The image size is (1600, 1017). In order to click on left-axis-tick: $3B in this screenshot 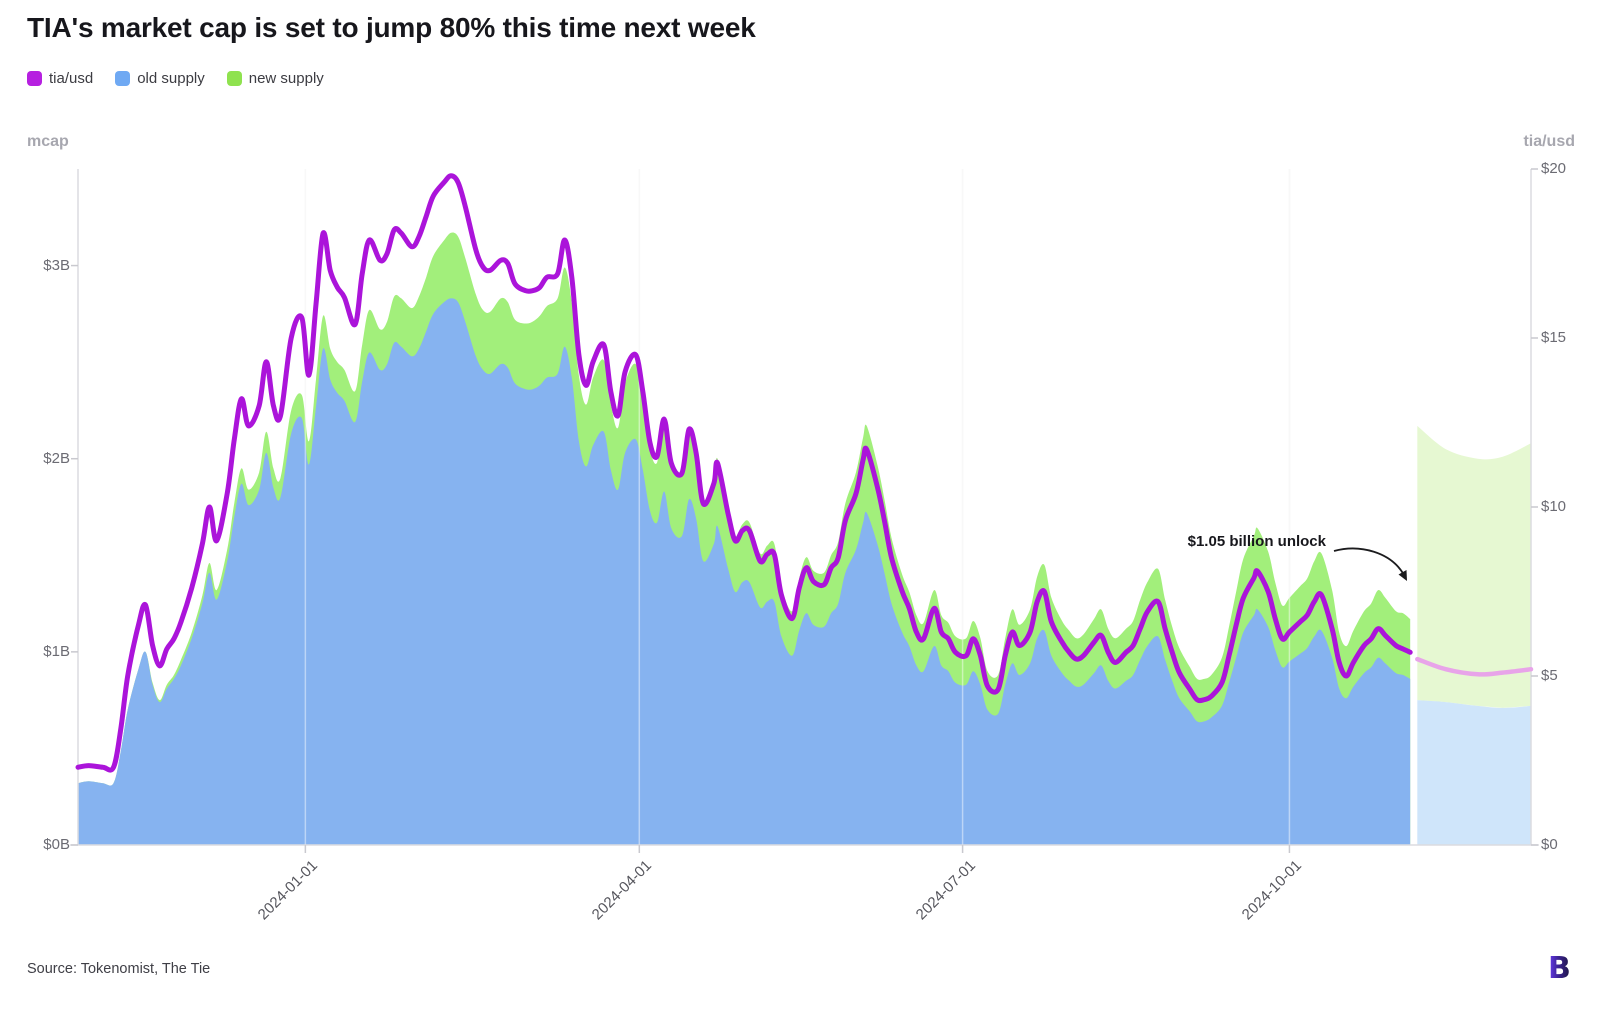, I will do `click(56, 265)`.